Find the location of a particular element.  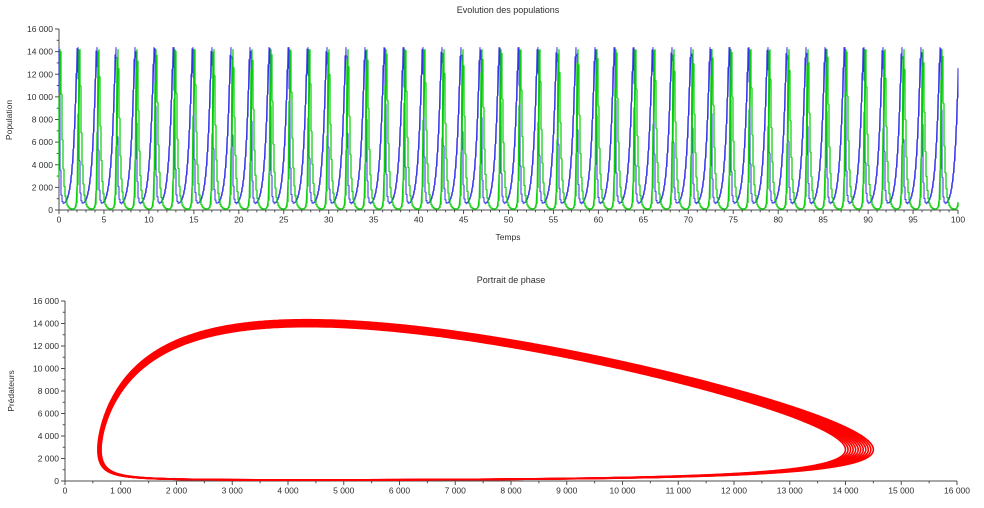

x-tick-label: 90 is located at coordinates (868, 220).